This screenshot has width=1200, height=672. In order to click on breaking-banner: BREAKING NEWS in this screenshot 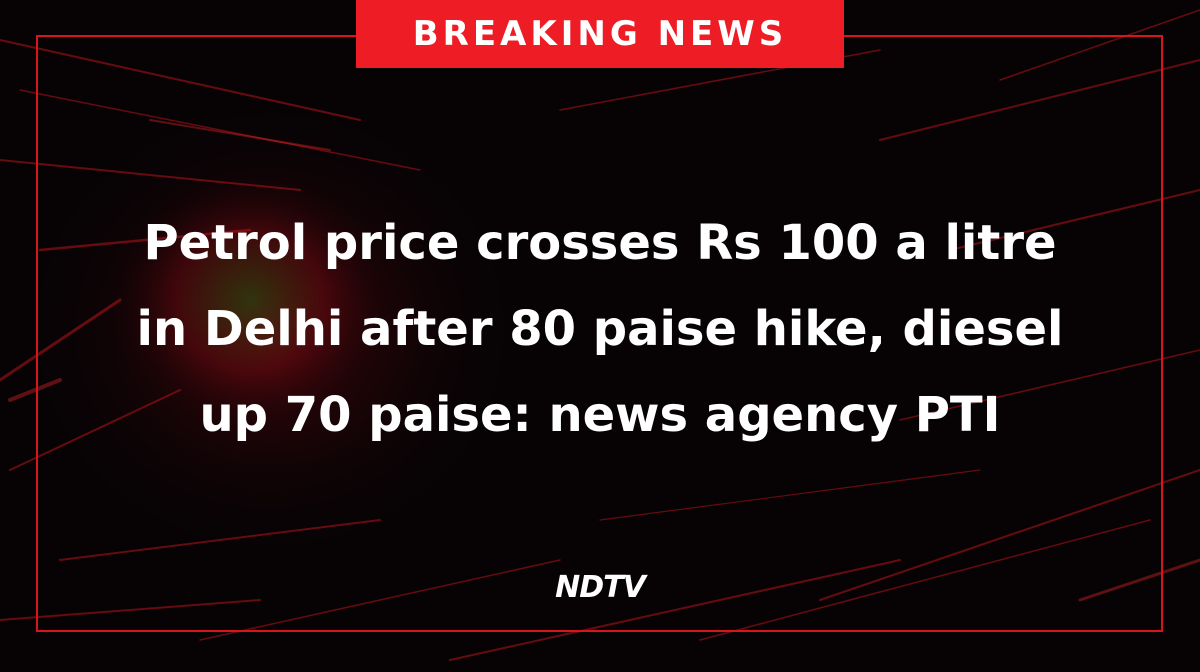, I will do `click(600, 34)`.